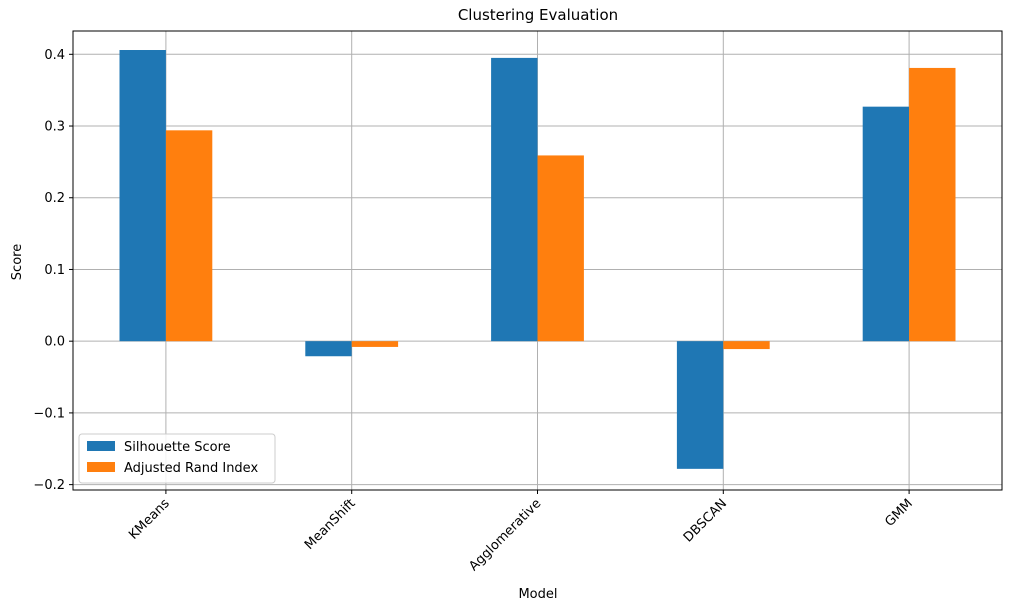 This screenshot has height=606, width=1011. What do you see at coordinates (177, 447) in the screenshot?
I see `legend-label: Silhouette Score` at bounding box center [177, 447].